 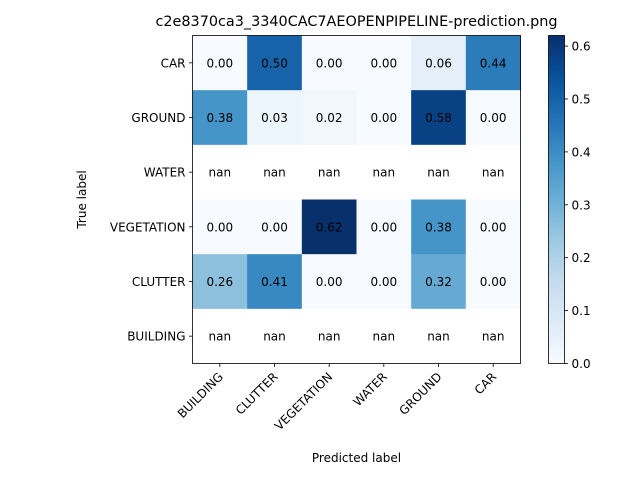 I want to click on cell-value-label: 0.06, so click(x=438, y=63).